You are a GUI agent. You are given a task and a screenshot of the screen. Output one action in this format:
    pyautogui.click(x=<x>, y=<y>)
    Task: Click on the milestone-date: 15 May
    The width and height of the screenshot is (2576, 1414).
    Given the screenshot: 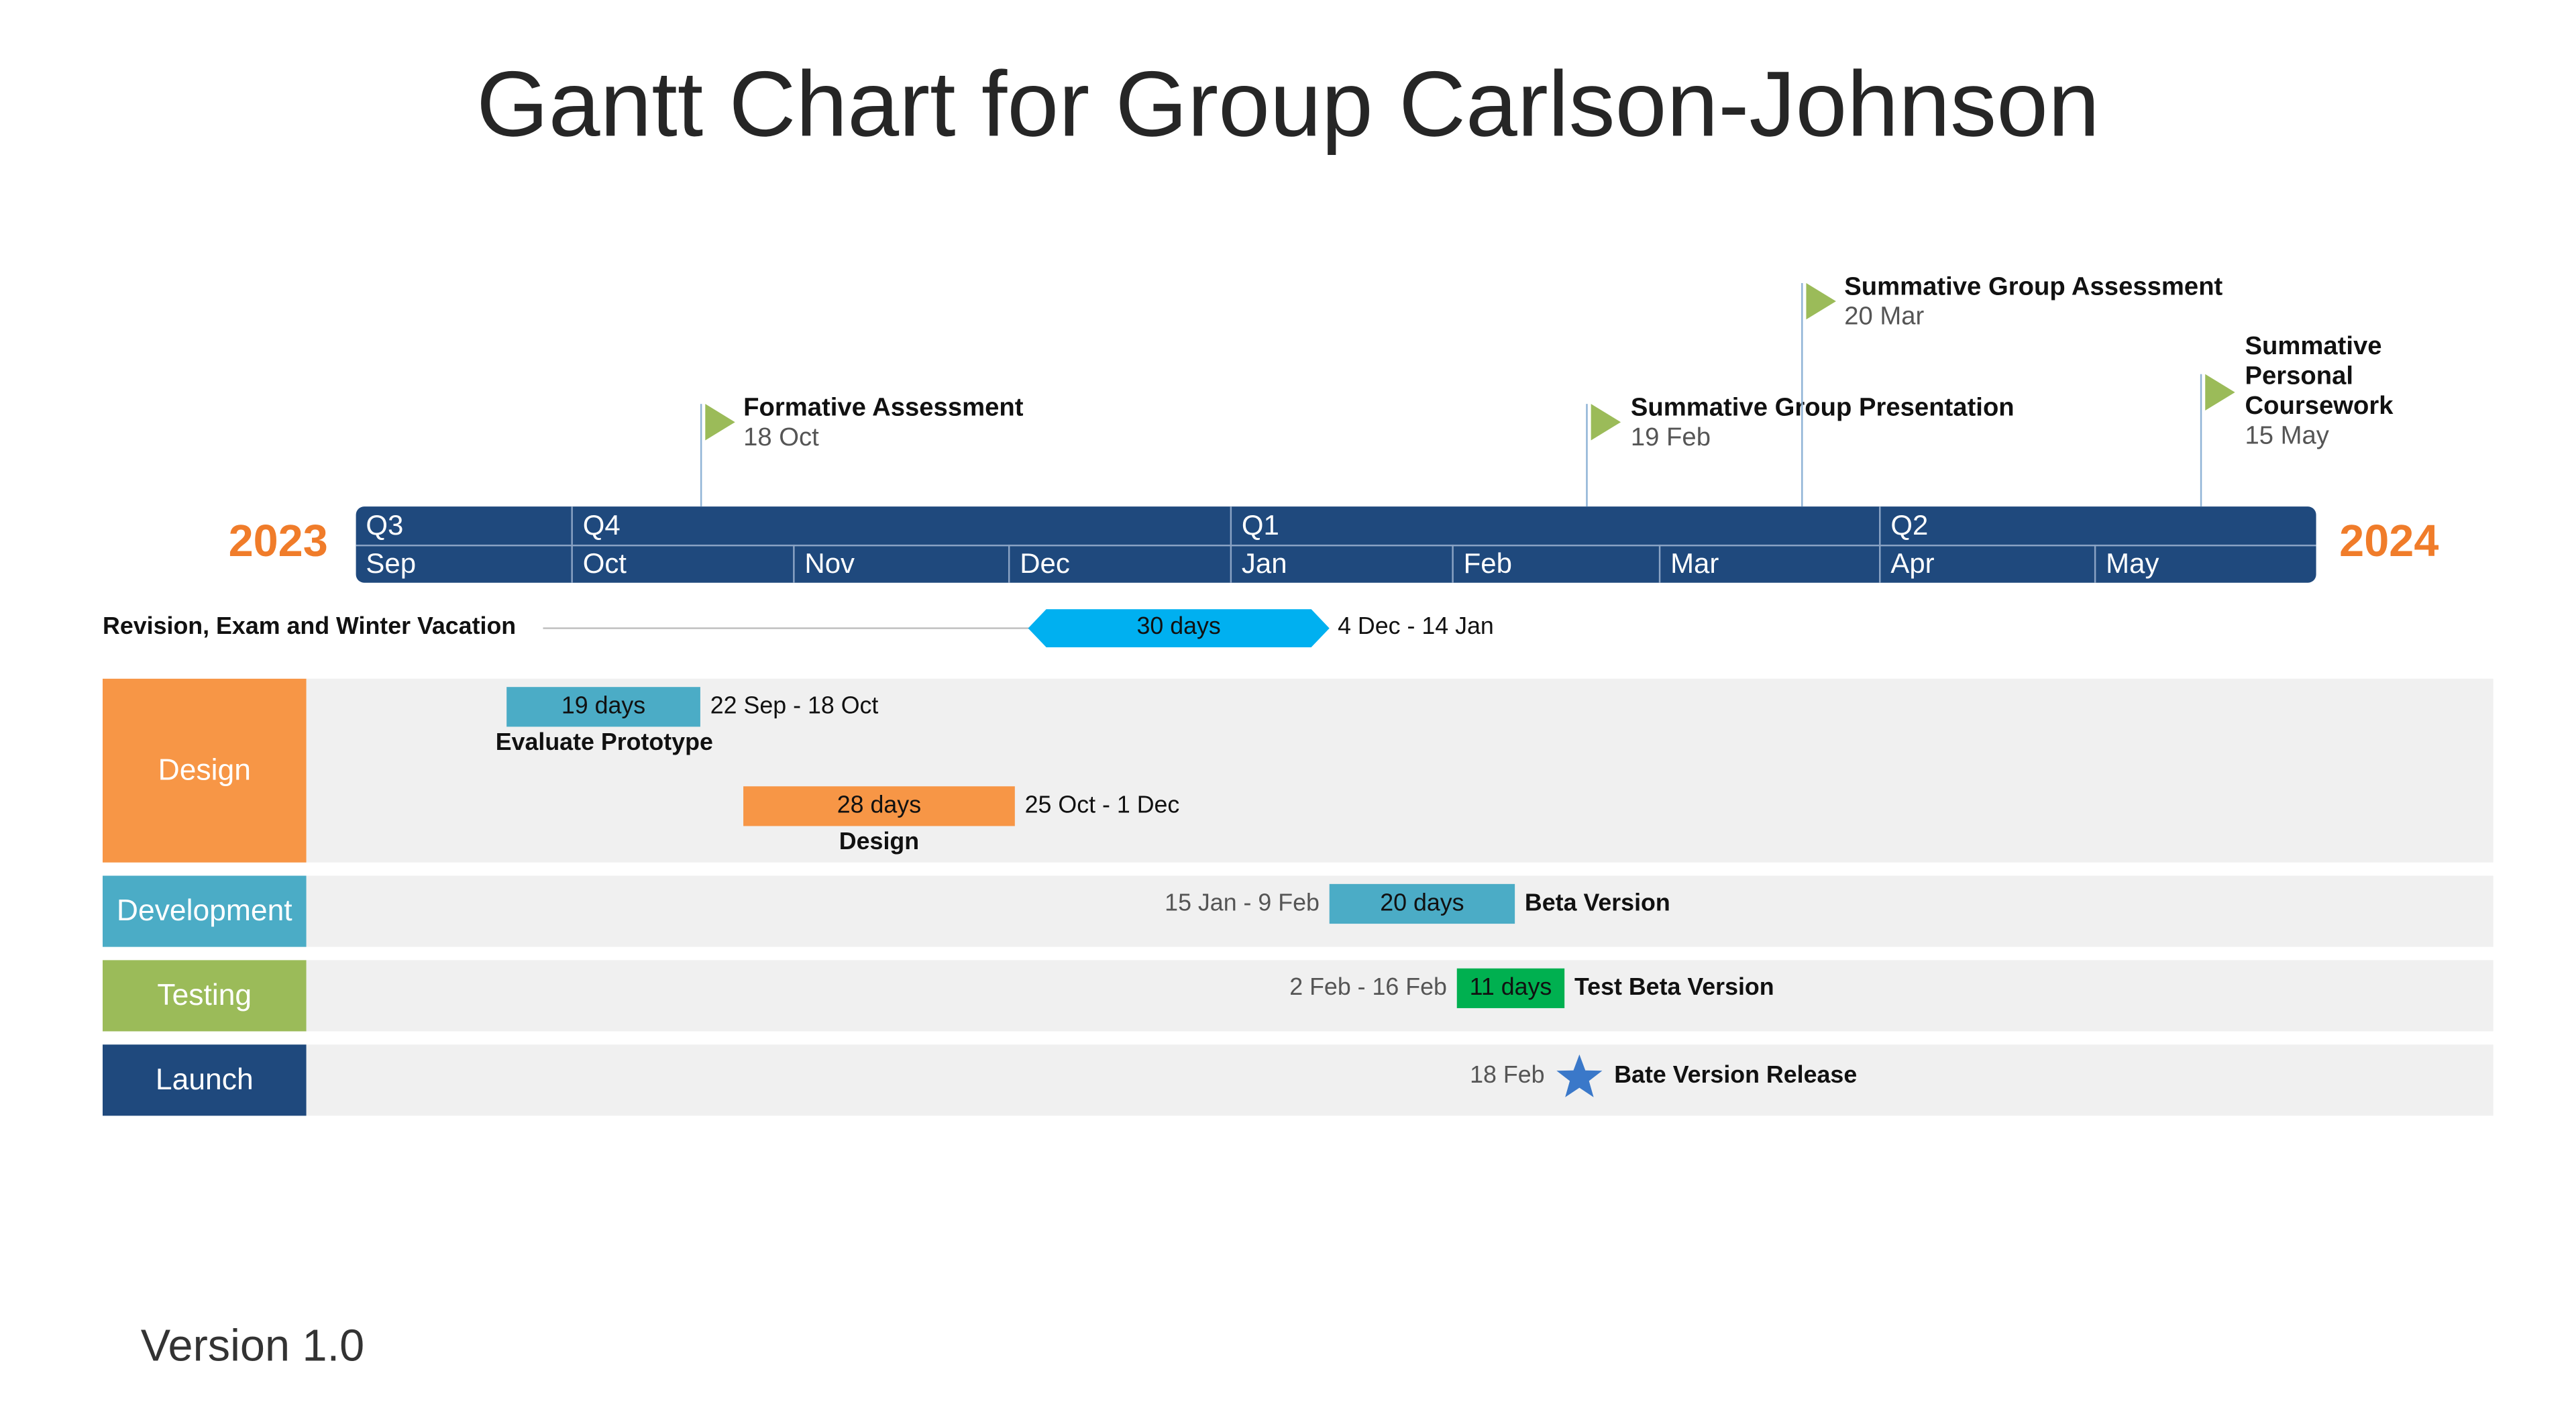 What is the action you would take?
    pyautogui.click(x=2287, y=436)
    